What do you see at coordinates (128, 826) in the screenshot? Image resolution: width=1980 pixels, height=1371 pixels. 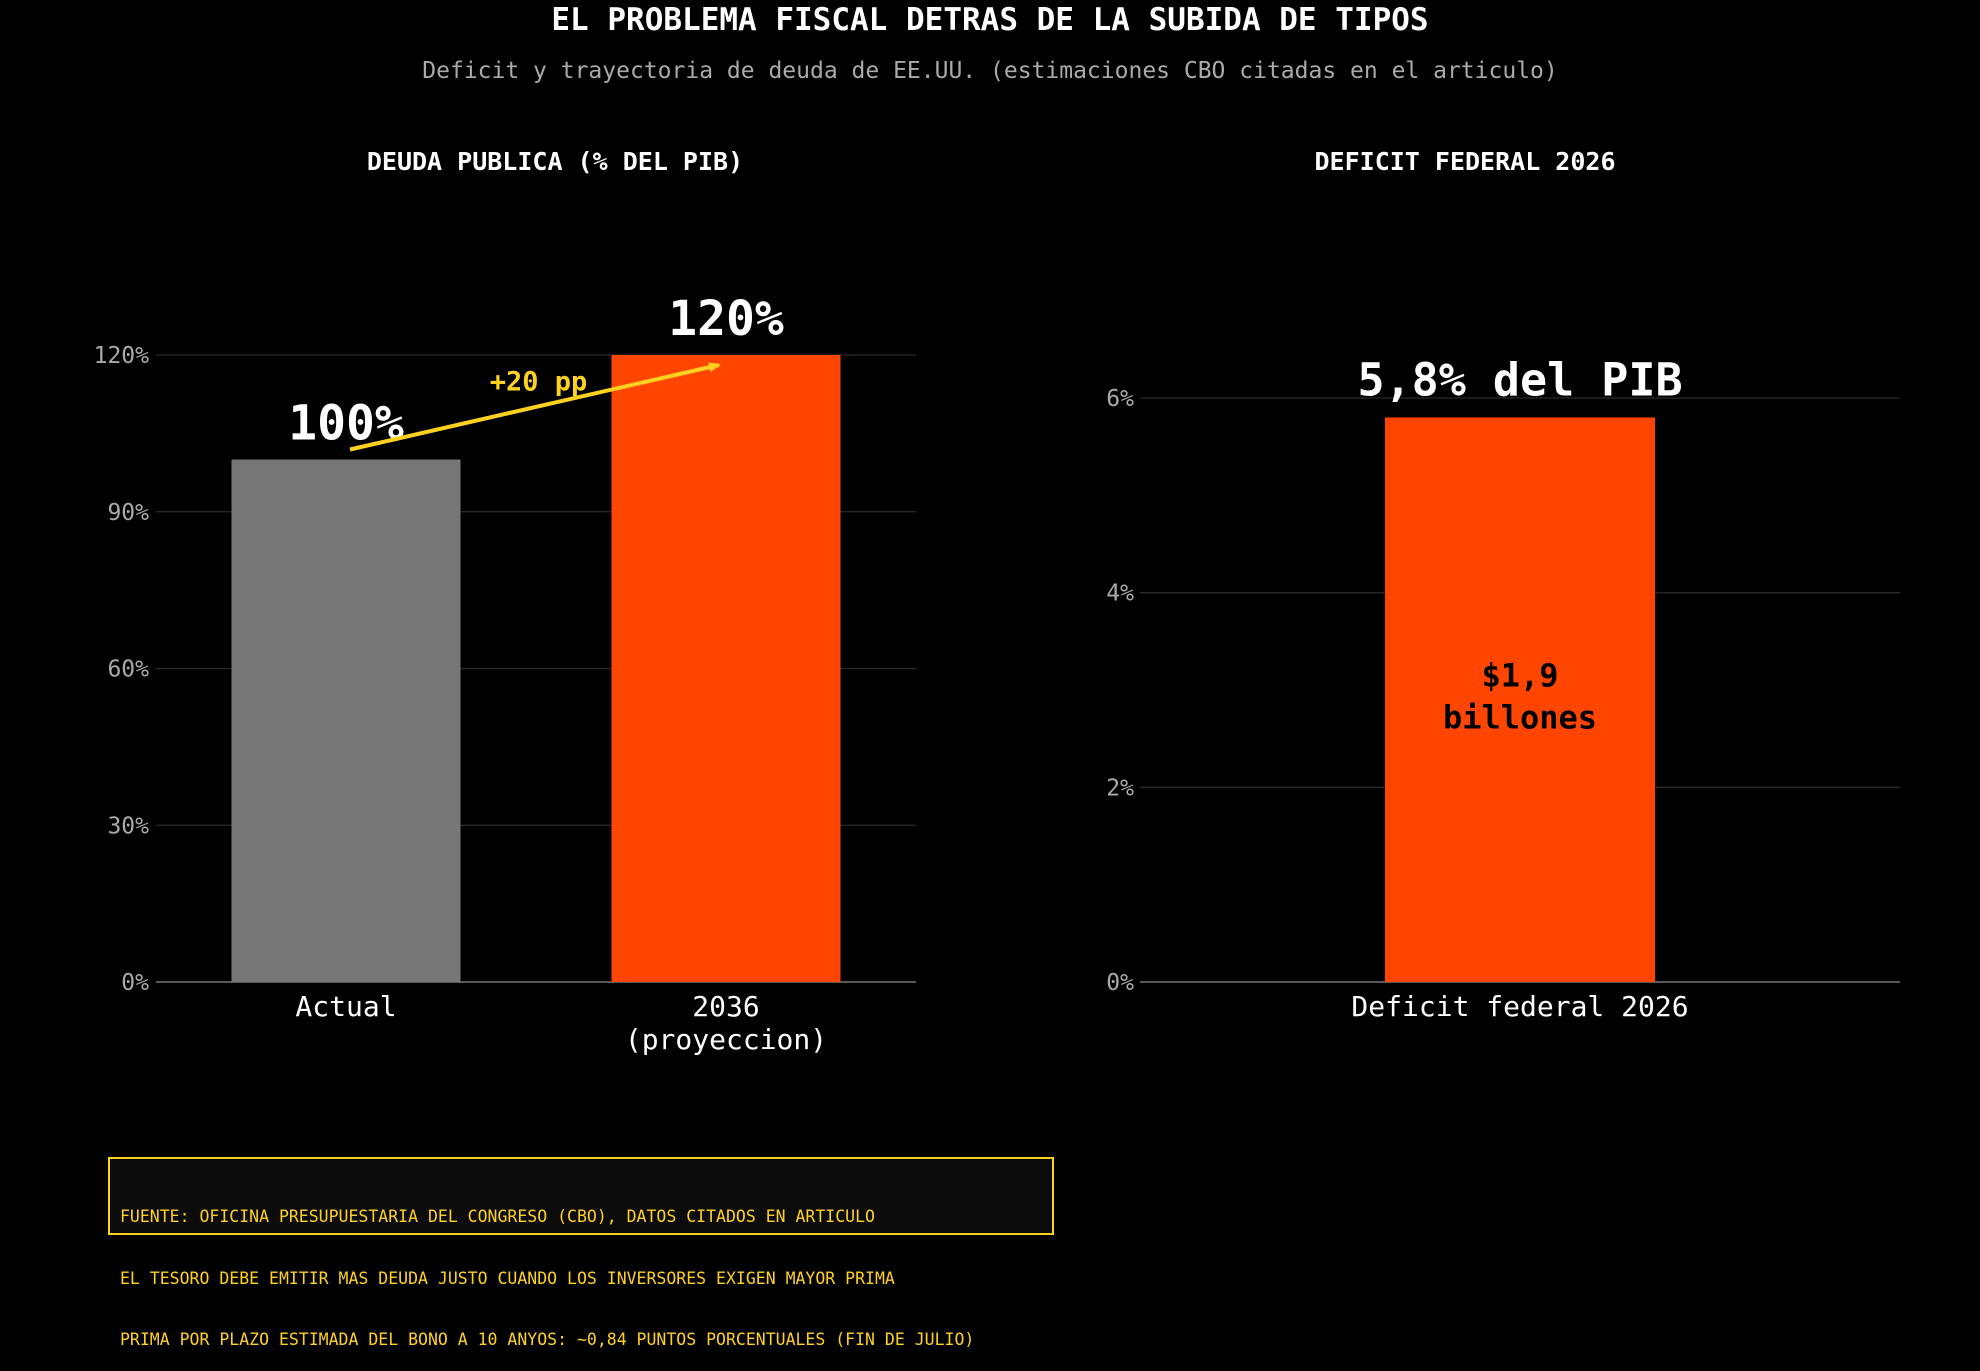 I see `y-tick-label: 30%` at bounding box center [128, 826].